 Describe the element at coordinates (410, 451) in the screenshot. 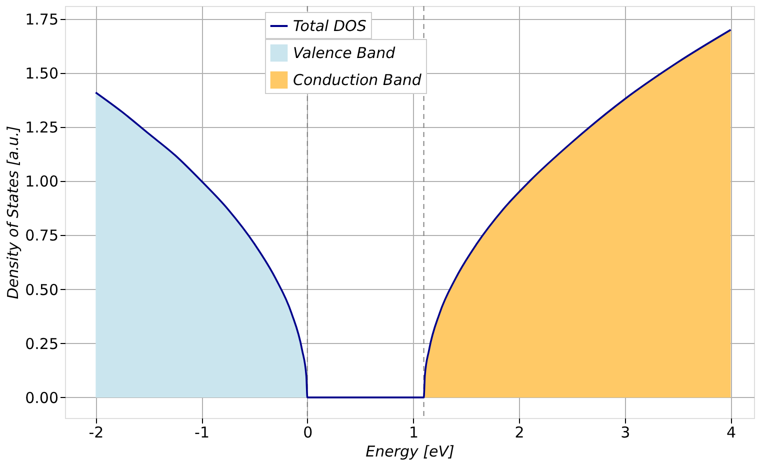

I see `x-axis-title: Energy [eV]` at that location.